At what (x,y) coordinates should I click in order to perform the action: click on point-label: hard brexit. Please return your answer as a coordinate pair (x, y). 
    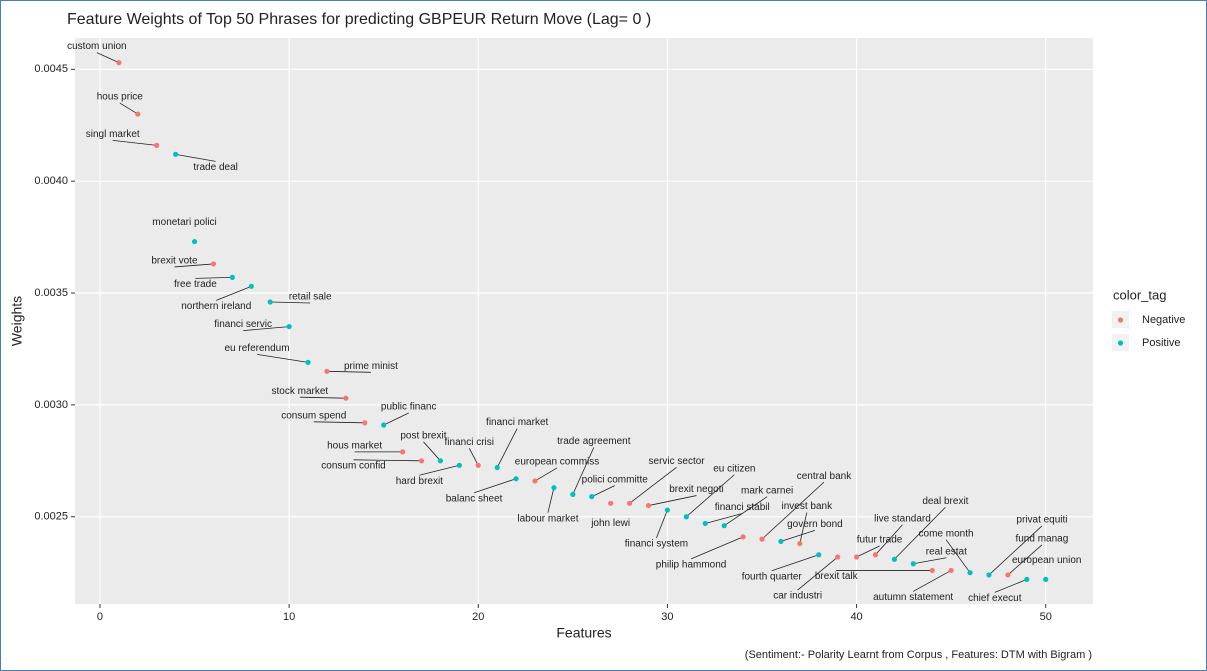
    Looking at the image, I should click on (419, 481).